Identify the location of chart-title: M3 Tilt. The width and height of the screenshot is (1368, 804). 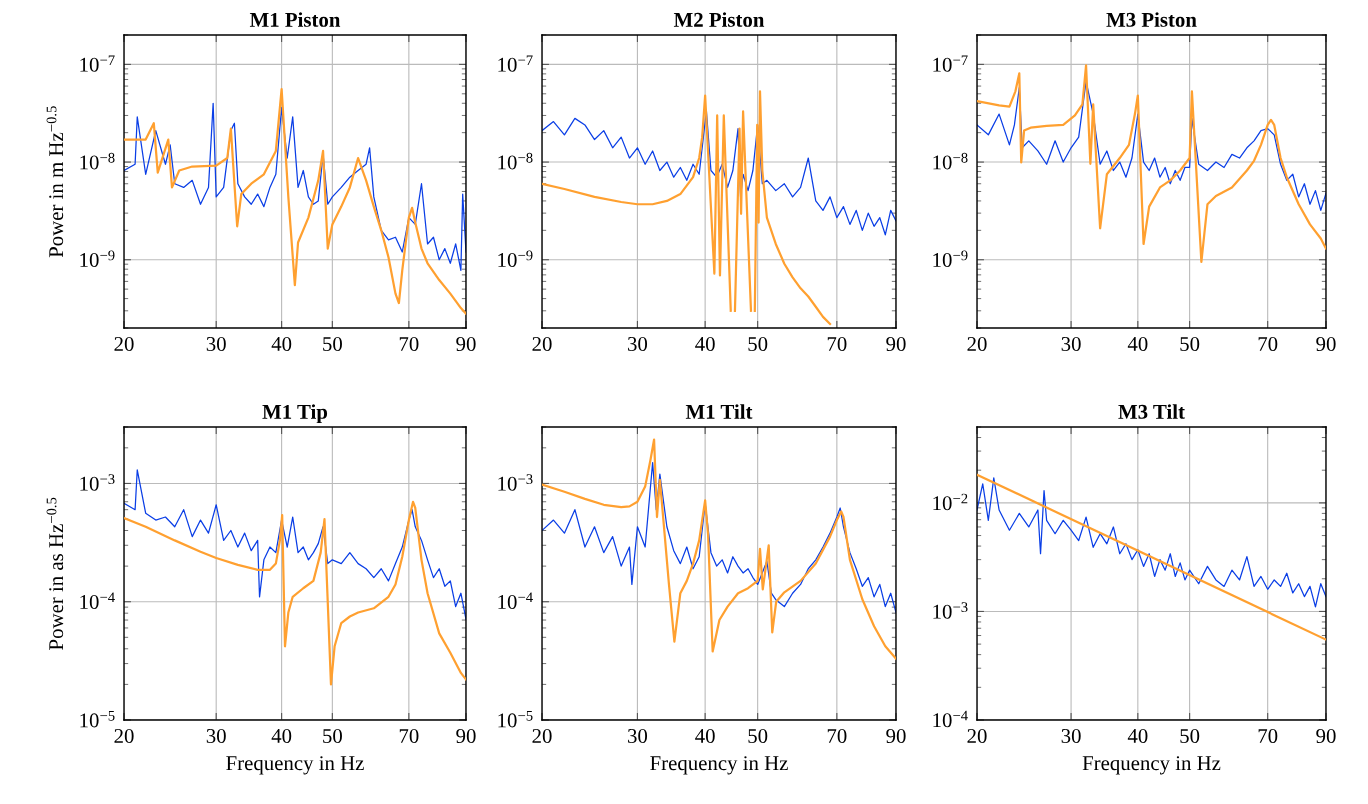
(1151, 411).